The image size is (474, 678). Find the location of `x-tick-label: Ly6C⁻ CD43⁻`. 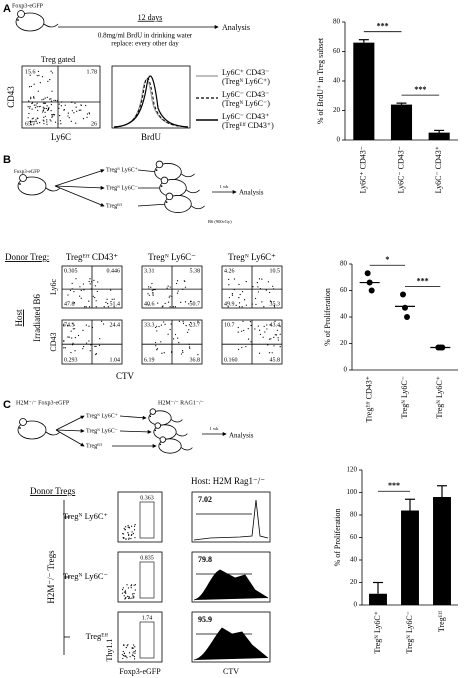

x-tick-label: Ly6C⁻ CD43⁻ is located at coordinates (400, 169).